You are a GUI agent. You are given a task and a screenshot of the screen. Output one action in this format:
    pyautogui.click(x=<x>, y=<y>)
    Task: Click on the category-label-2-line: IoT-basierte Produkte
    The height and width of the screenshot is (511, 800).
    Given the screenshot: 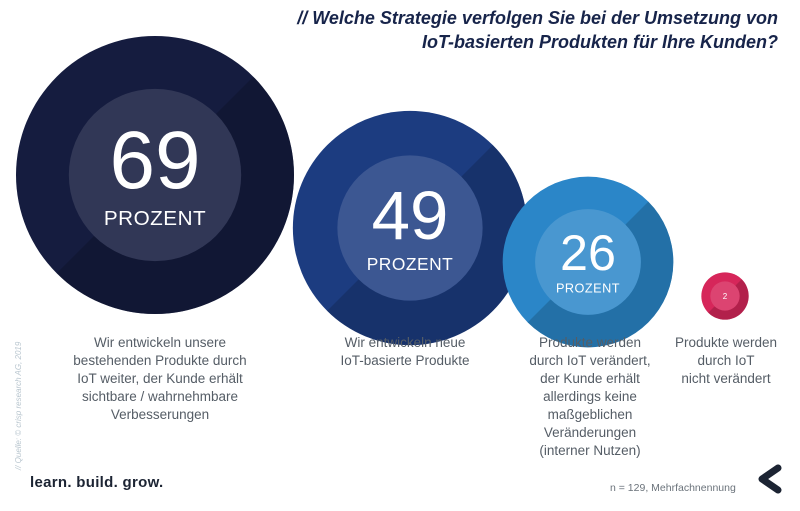 What is the action you would take?
    pyautogui.click(x=405, y=360)
    